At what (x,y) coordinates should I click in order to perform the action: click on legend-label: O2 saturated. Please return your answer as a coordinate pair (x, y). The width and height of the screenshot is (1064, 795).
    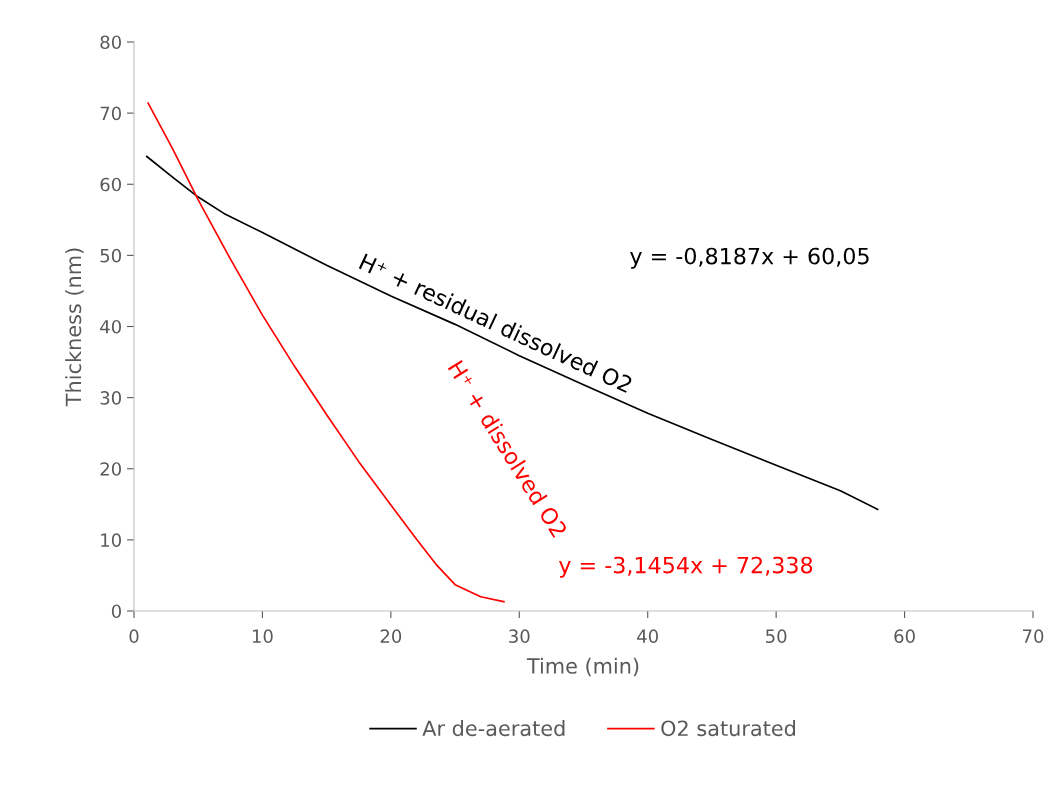
    Looking at the image, I should click on (728, 728).